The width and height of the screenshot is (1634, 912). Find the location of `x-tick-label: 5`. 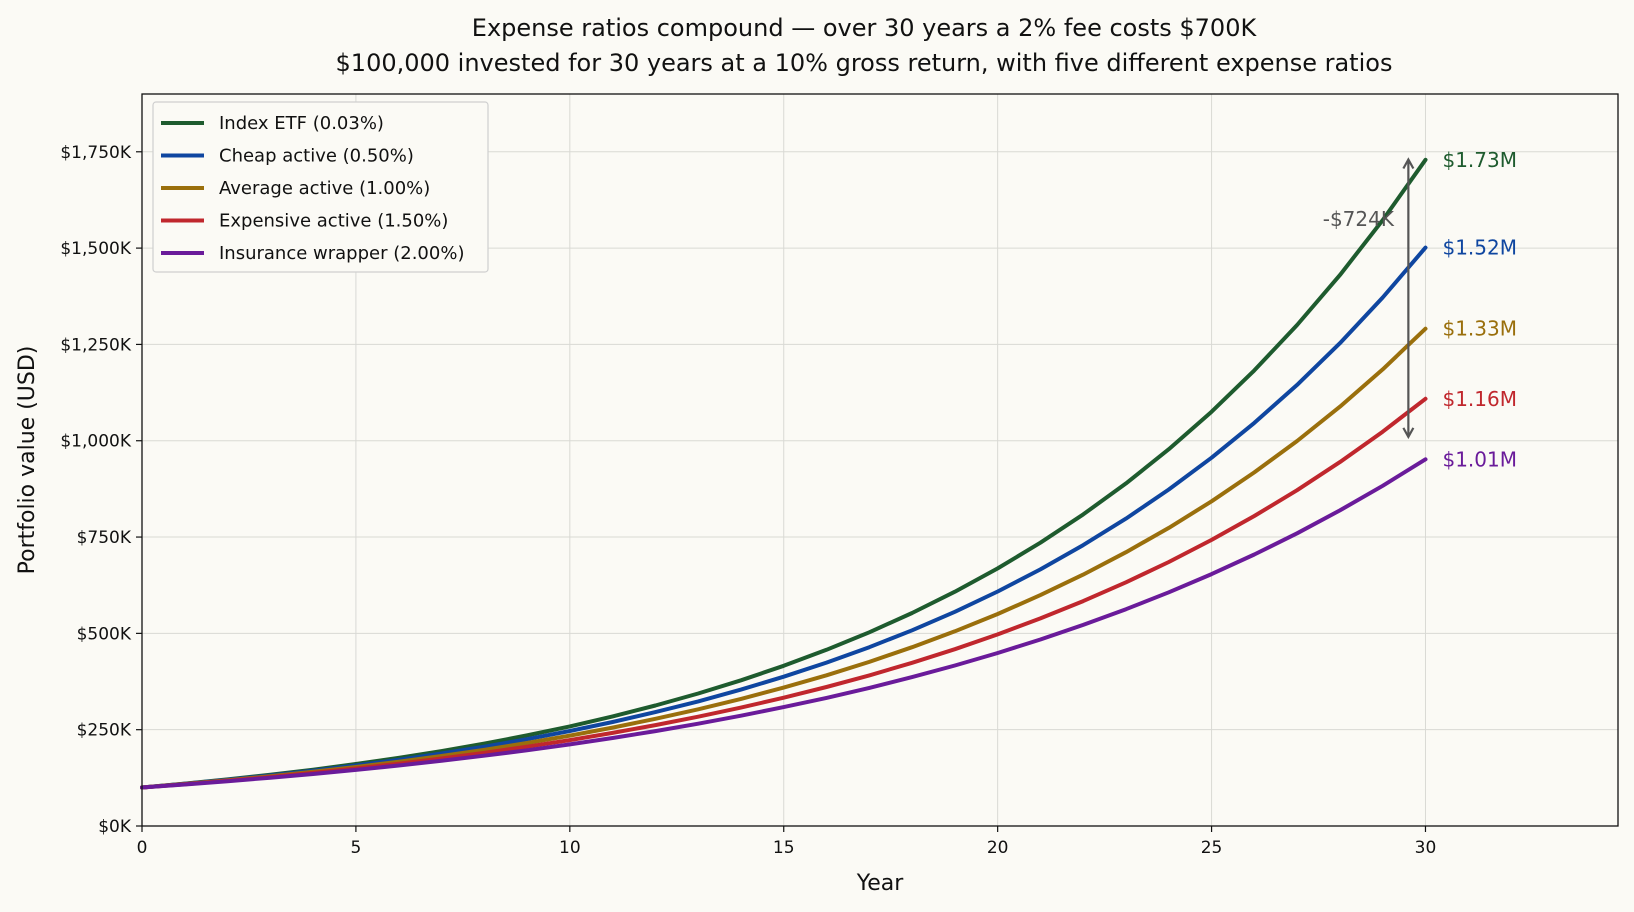

x-tick-label: 5 is located at coordinates (355, 848).